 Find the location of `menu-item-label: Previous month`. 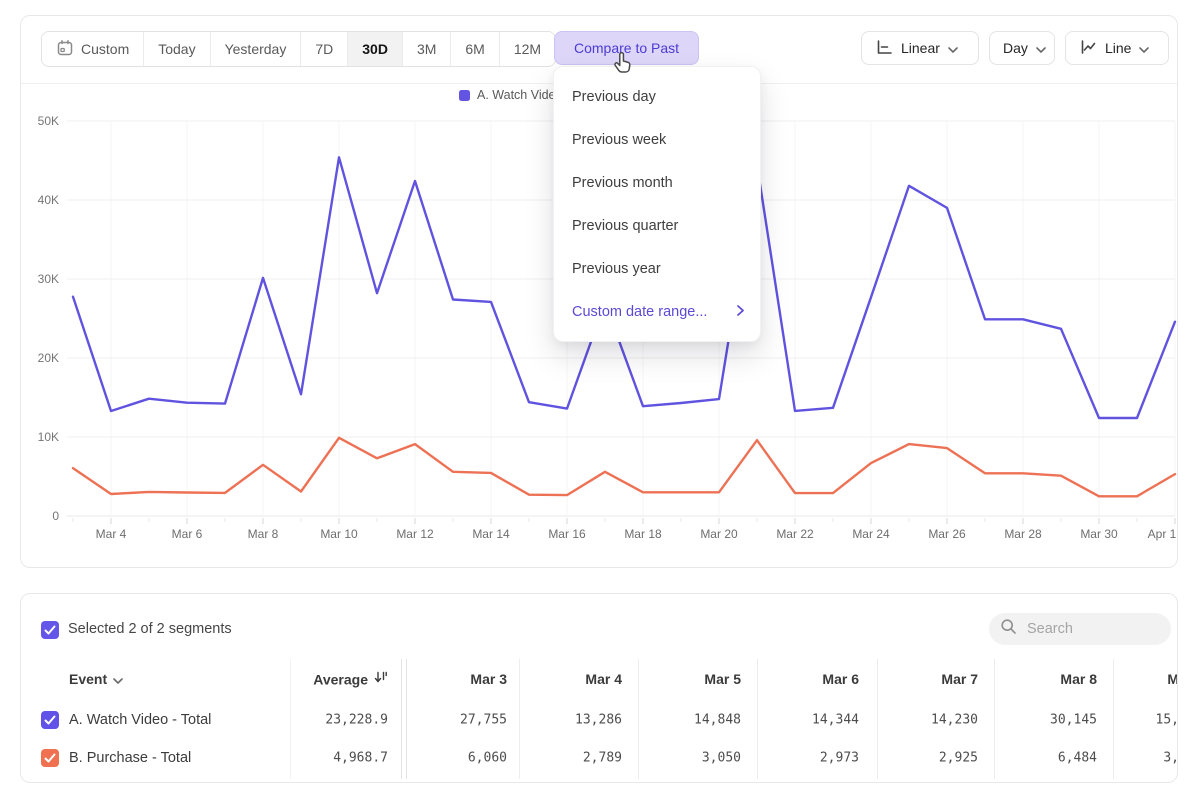

menu-item-label: Previous month is located at coordinates (622, 182).